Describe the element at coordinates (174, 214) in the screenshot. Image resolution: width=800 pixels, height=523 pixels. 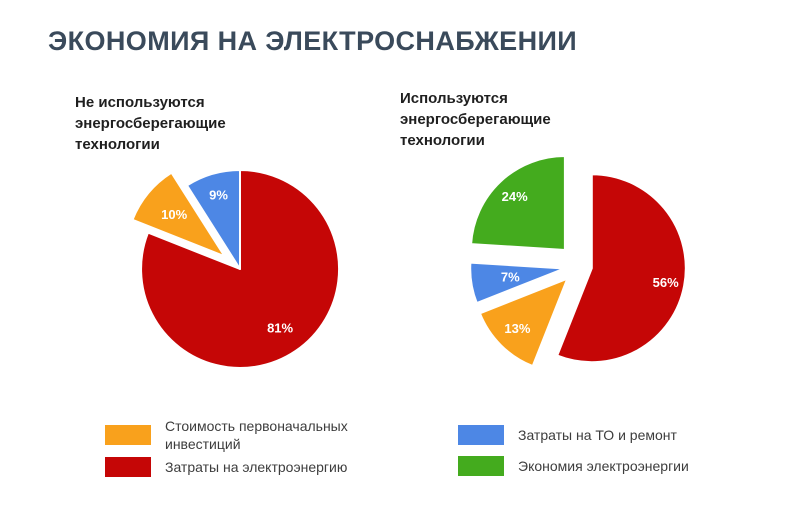
I see `pie-slice-label: 10%` at that location.